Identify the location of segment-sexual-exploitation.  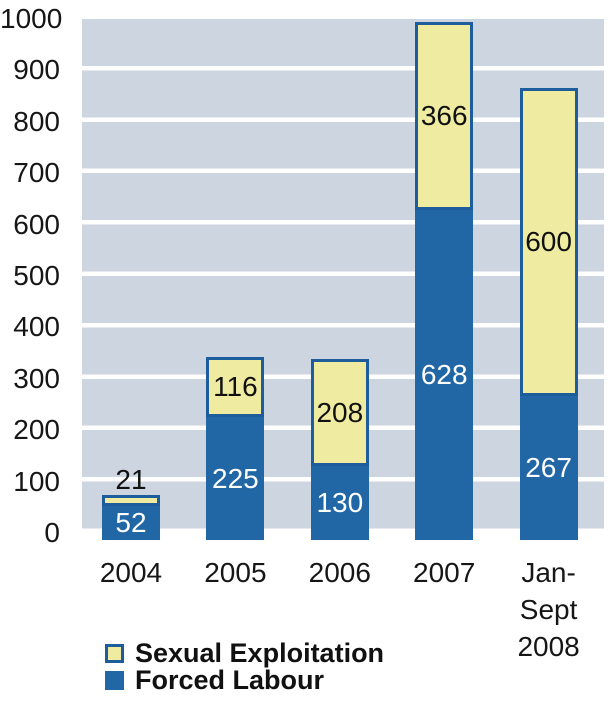
(131, 500).